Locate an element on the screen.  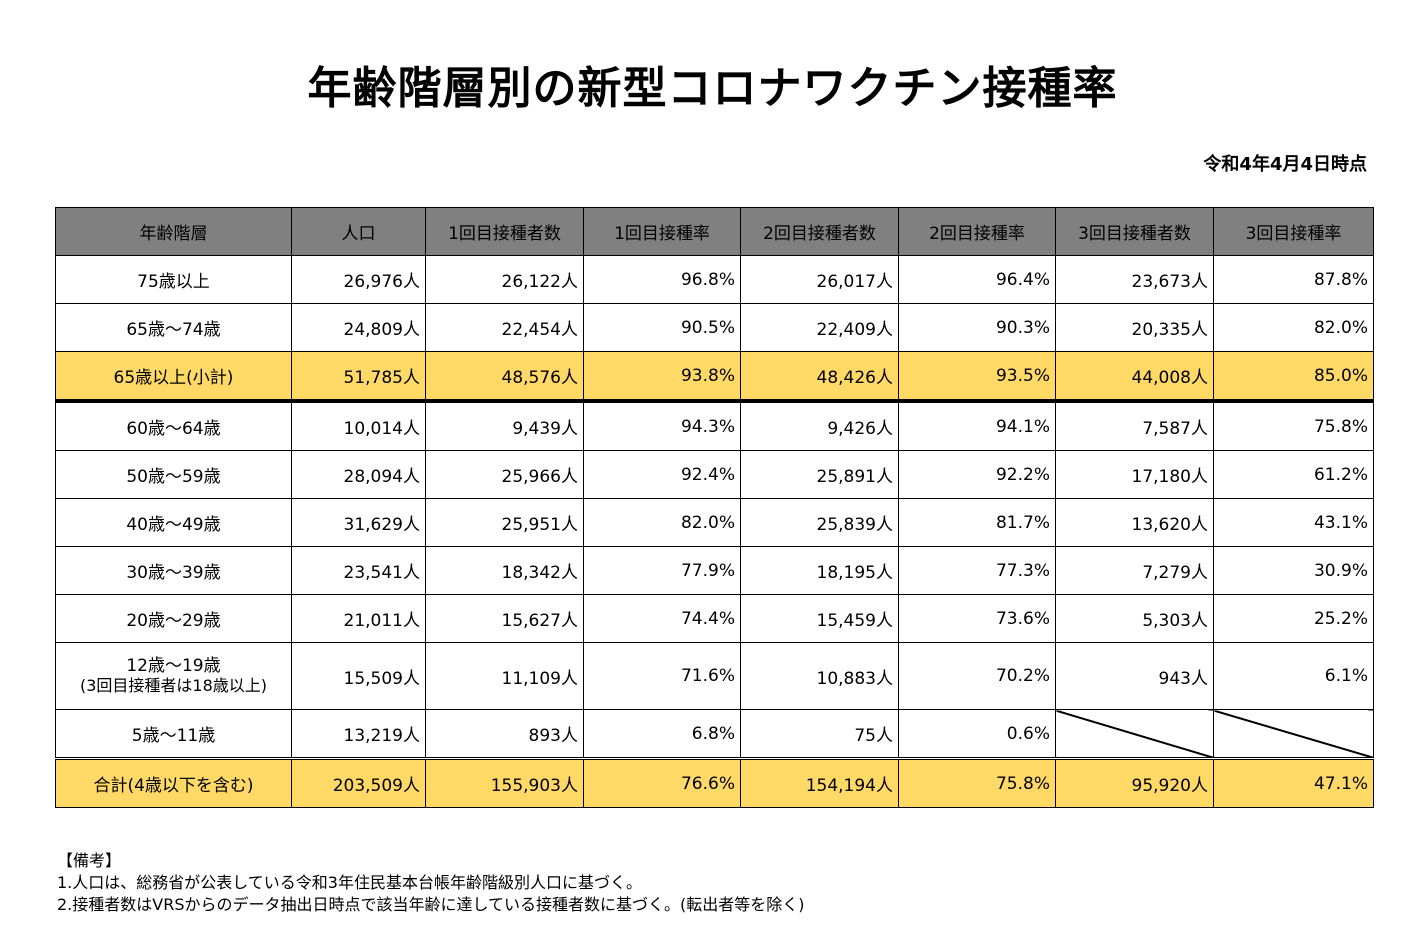
age-group-cell: 合計(4歳以下を含む) is located at coordinates (173, 782).